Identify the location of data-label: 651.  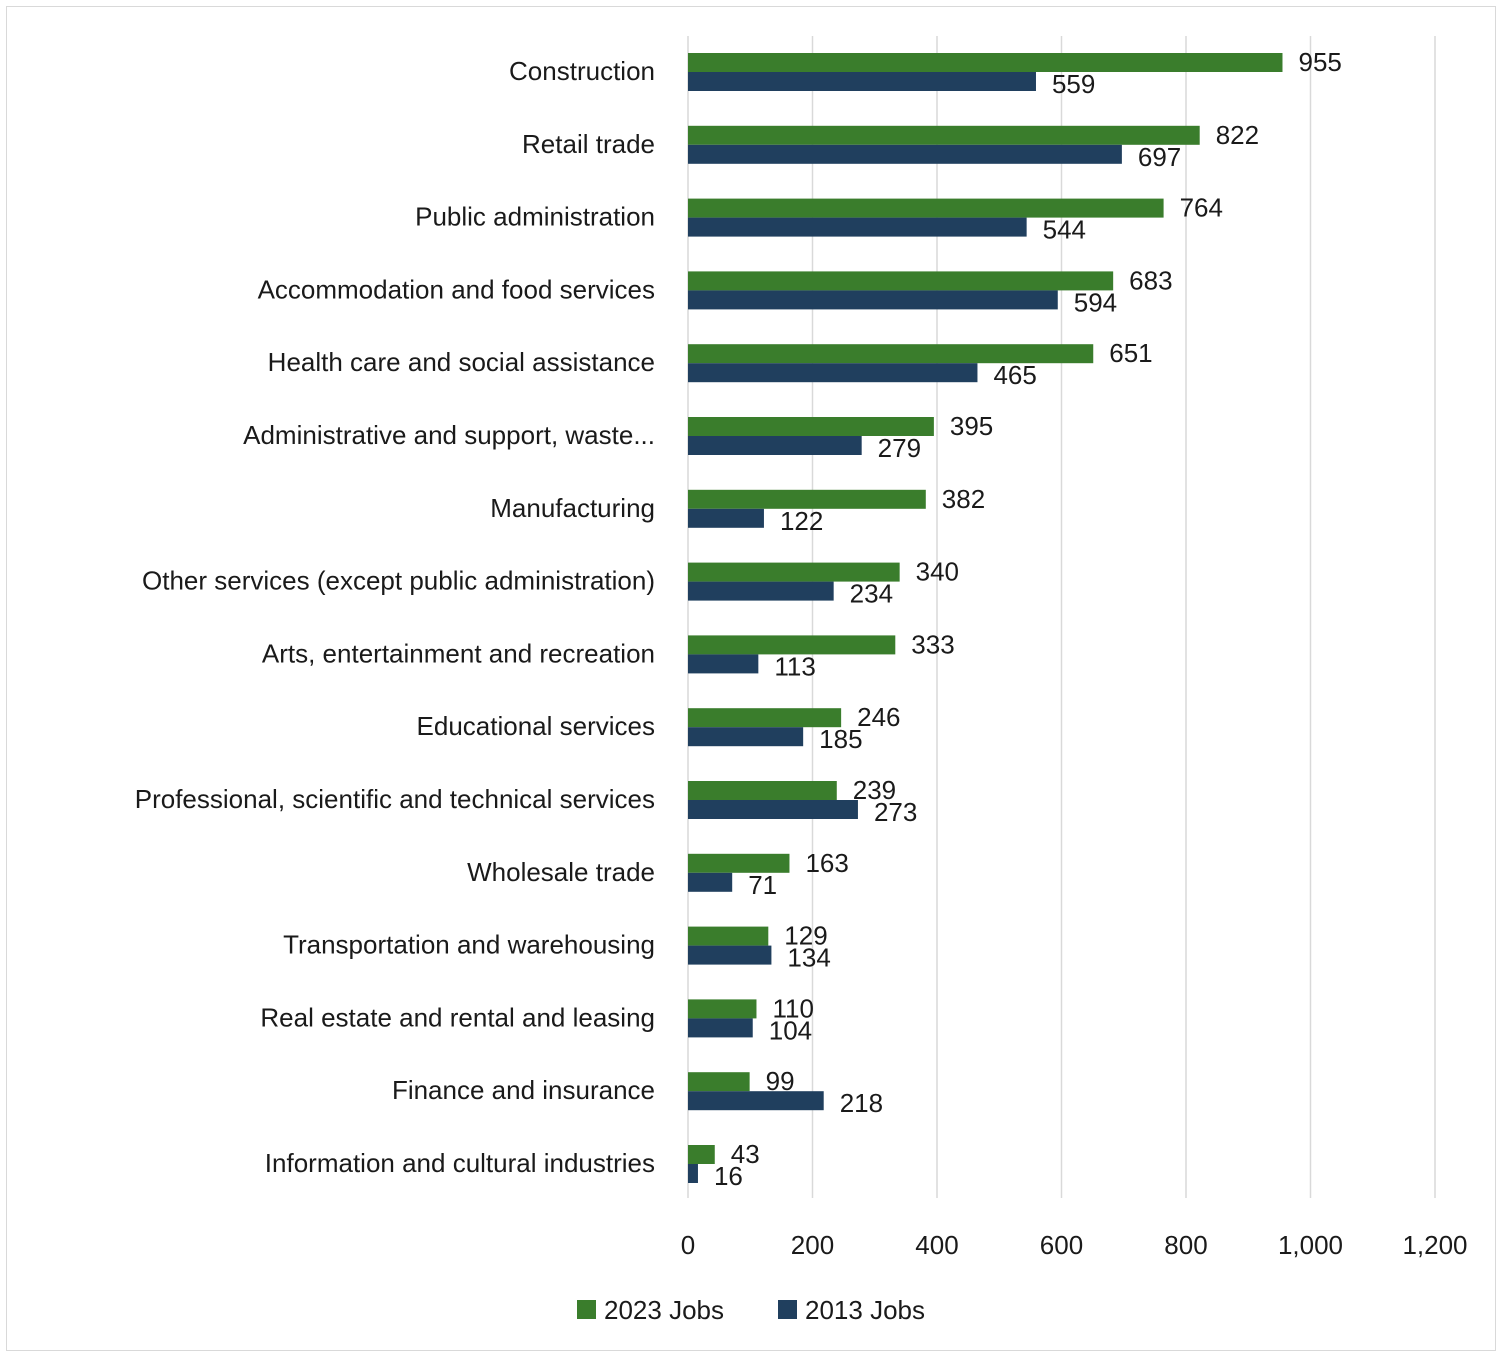
(1130, 353).